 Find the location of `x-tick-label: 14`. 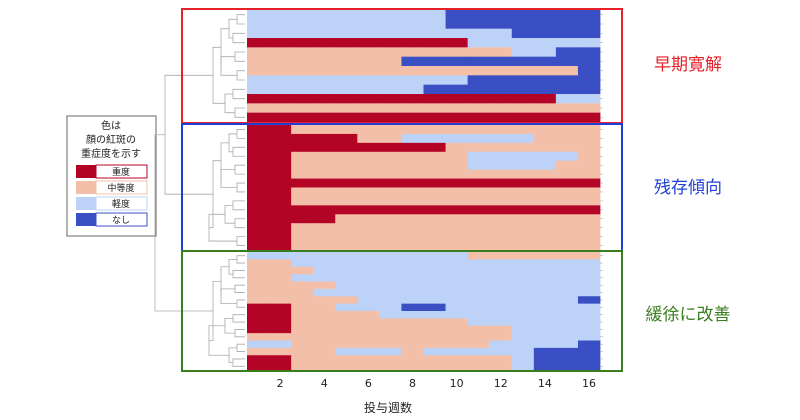

x-tick-label: 14 is located at coordinates (545, 383).